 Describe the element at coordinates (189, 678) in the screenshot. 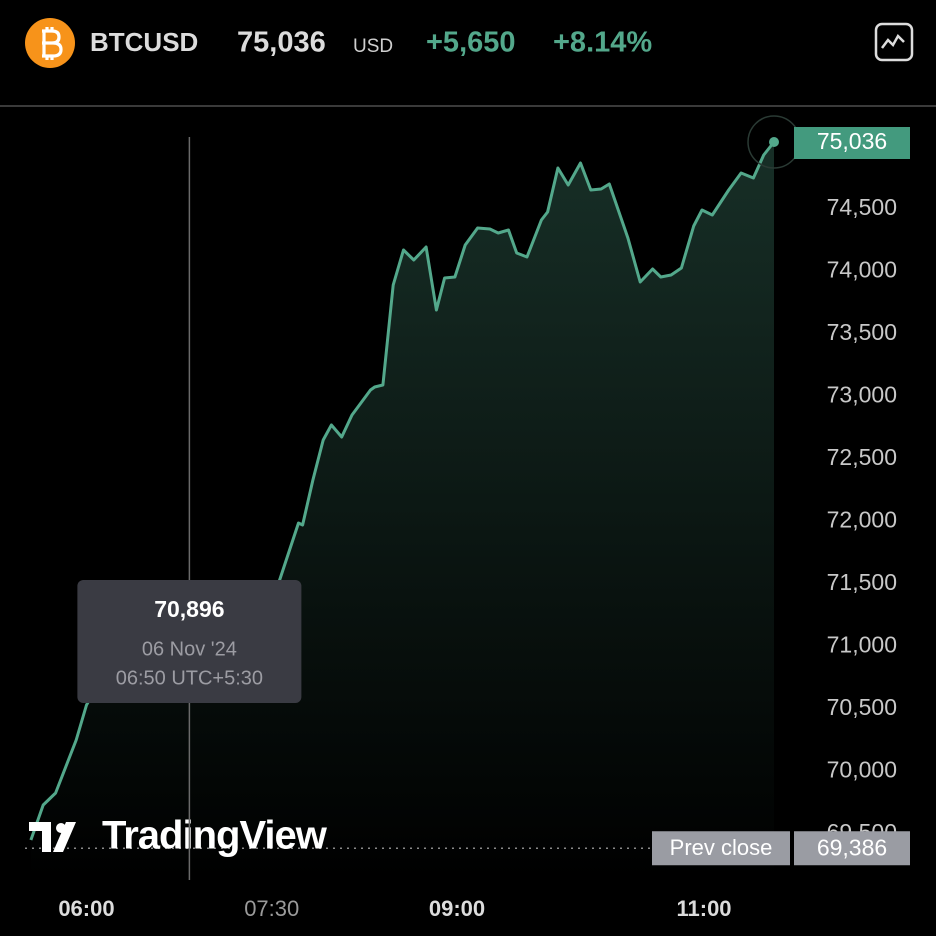

I see `tooltip-time: 06:50 UTC+5:30` at that location.